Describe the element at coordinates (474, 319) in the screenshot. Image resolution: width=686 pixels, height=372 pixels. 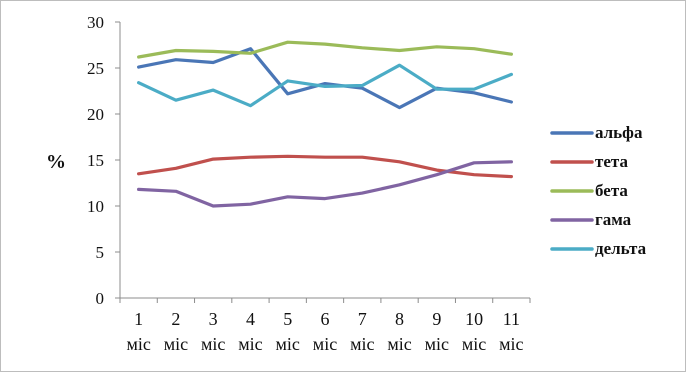
I see `x-tick-label-number: 10` at that location.